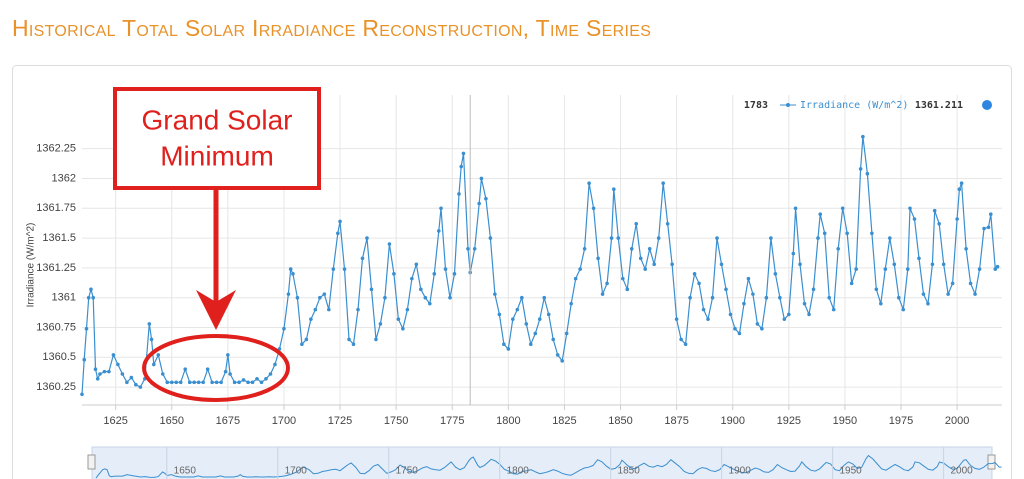 The width and height of the screenshot is (1024, 479). I want to click on y-tick-label: 1362, so click(64, 178).